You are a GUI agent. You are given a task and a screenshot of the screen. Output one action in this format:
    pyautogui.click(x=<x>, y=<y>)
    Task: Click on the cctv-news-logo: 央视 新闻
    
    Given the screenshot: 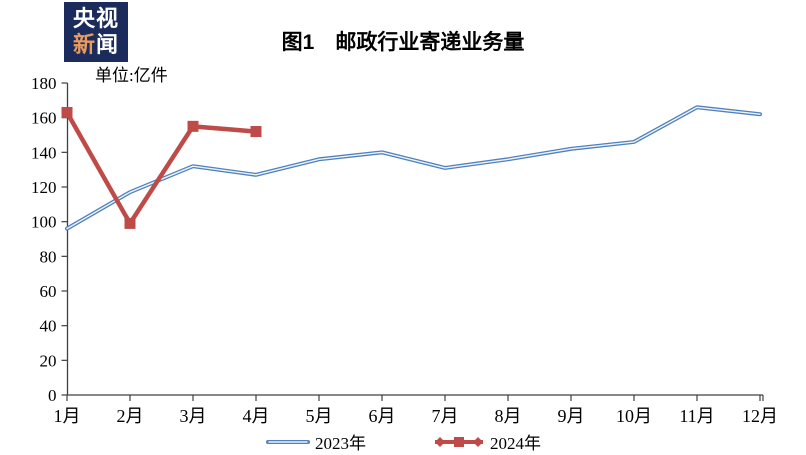 What is the action you would take?
    pyautogui.click(x=96, y=32)
    